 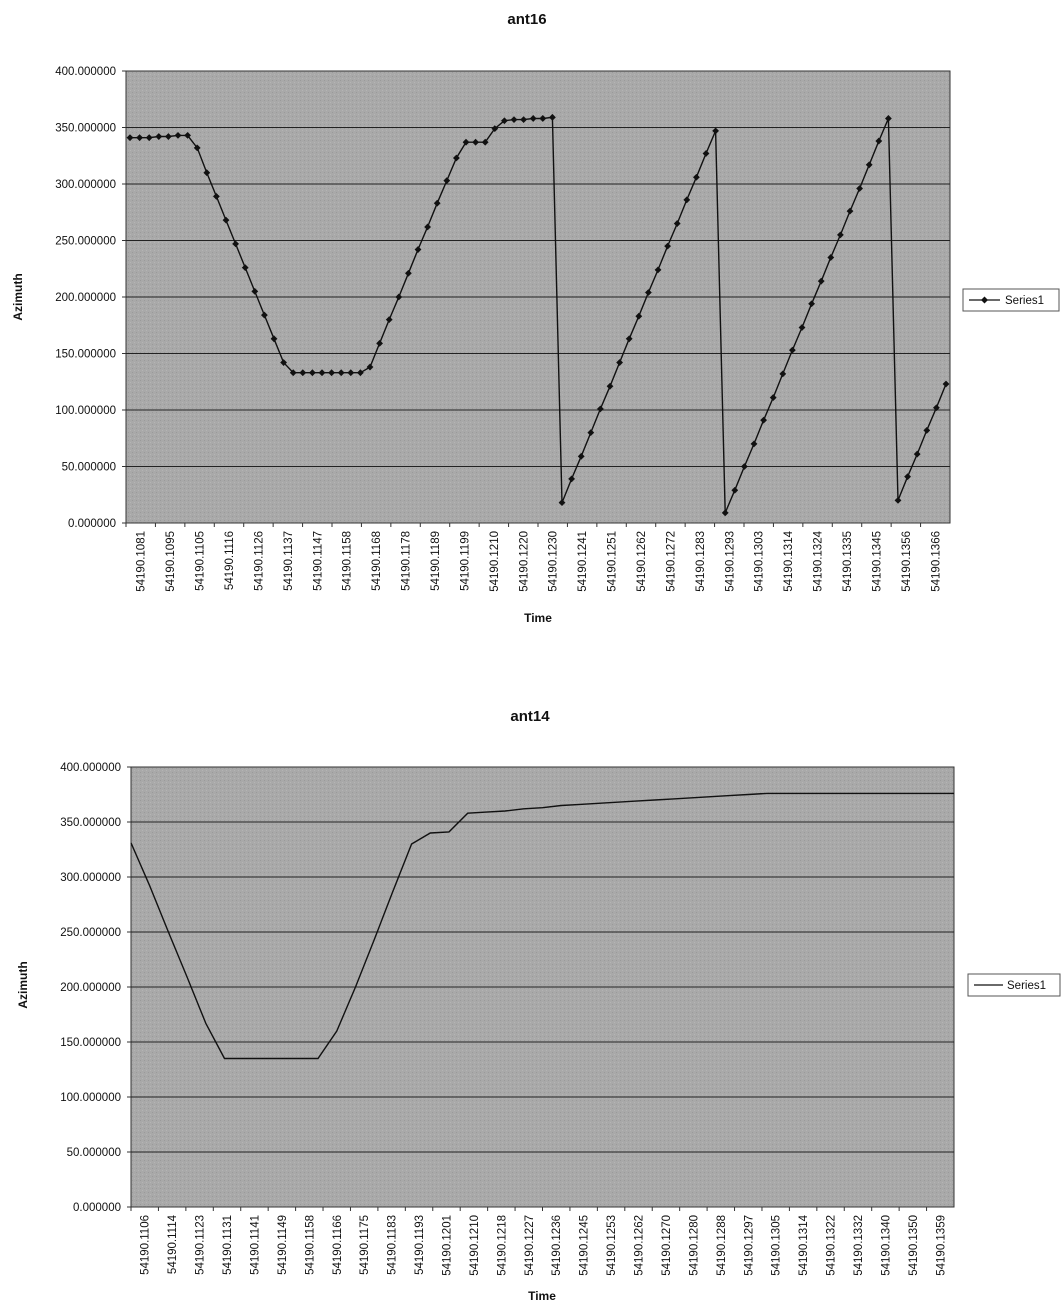 What do you see at coordinates (338, 1245) in the screenshot?
I see `x-tick-label: 54190.1166` at bounding box center [338, 1245].